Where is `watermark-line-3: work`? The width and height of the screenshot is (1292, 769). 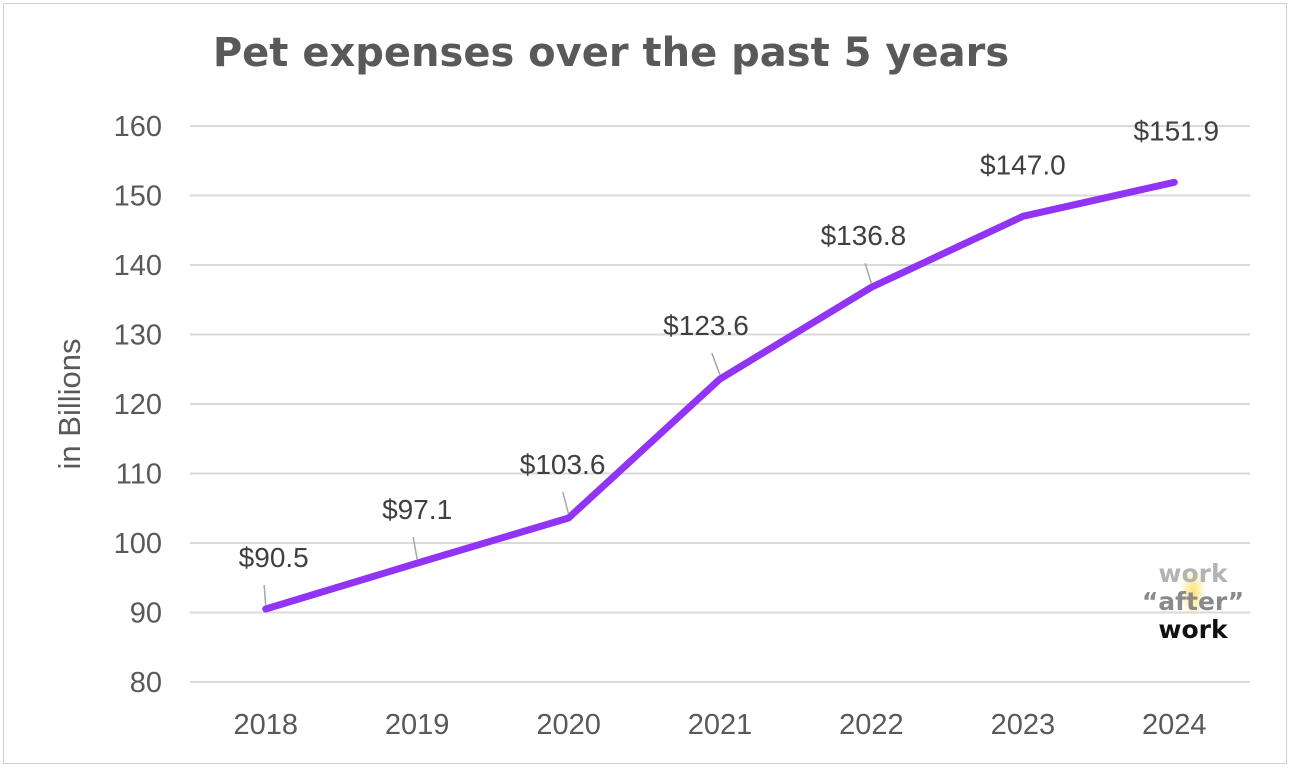 watermark-line-3: work is located at coordinates (1193, 629).